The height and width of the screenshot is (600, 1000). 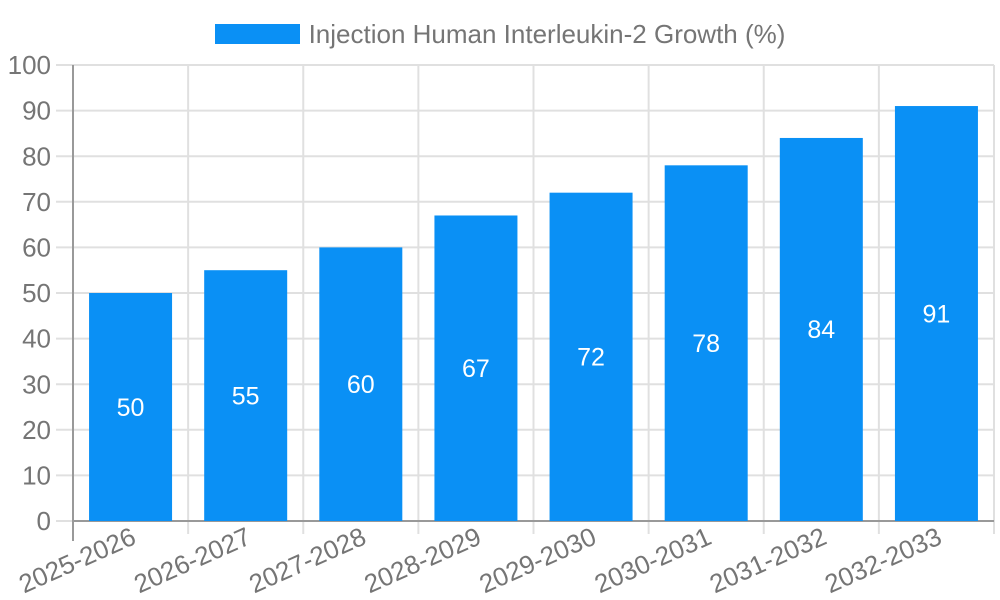 What do you see at coordinates (36, 202) in the screenshot?
I see `y-tick-label: 70` at bounding box center [36, 202].